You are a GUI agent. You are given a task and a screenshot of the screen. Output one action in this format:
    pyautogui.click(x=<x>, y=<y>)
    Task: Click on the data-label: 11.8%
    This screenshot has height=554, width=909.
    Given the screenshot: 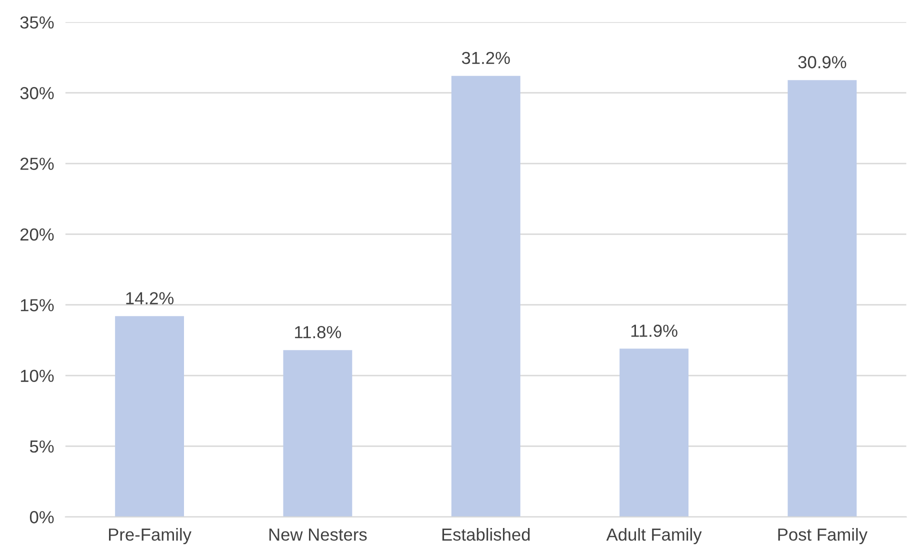 What is the action you would take?
    pyautogui.click(x=318, y=332)
    